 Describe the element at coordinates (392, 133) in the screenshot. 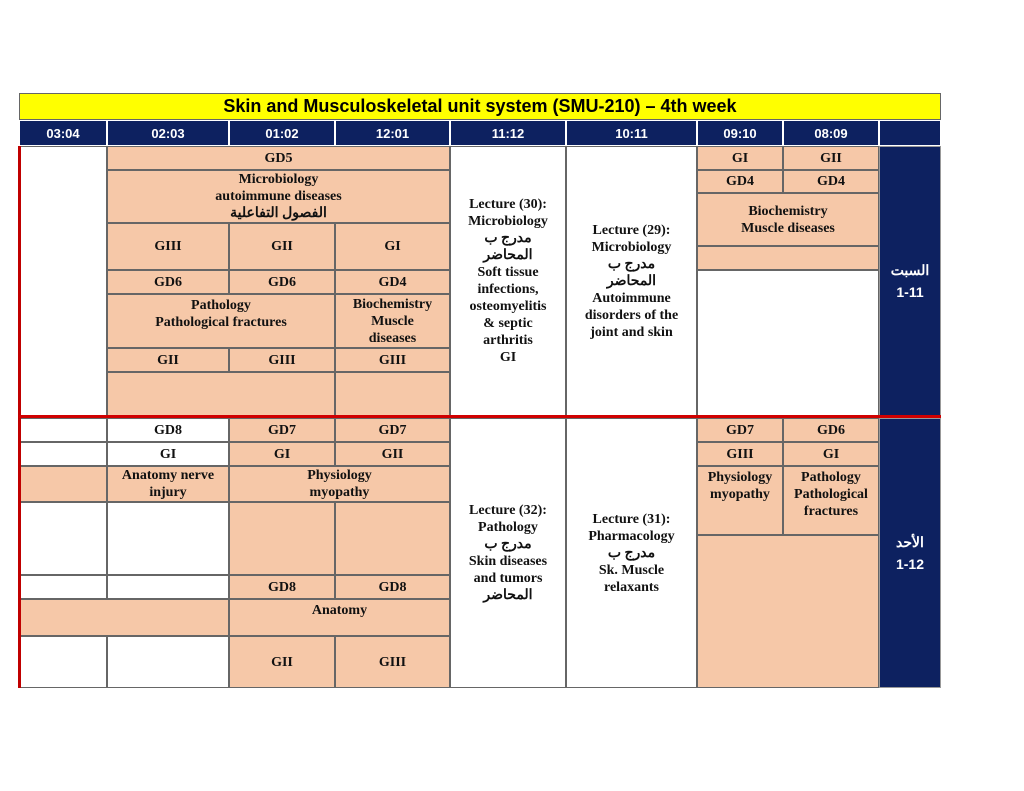

I see `header-1201: 12:01` at that location.